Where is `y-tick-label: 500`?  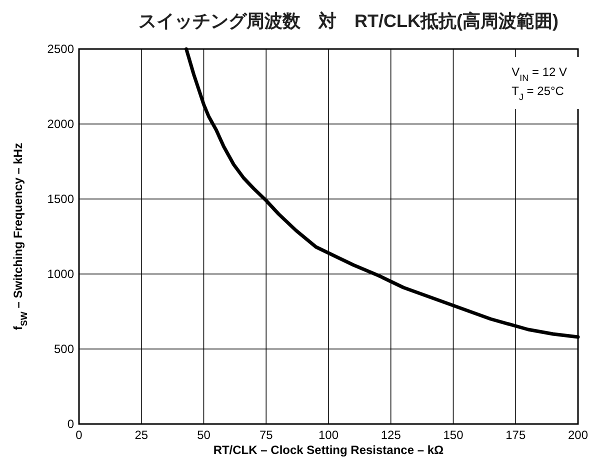 y-tick-label: 500 is located at coordinates (64, 349).